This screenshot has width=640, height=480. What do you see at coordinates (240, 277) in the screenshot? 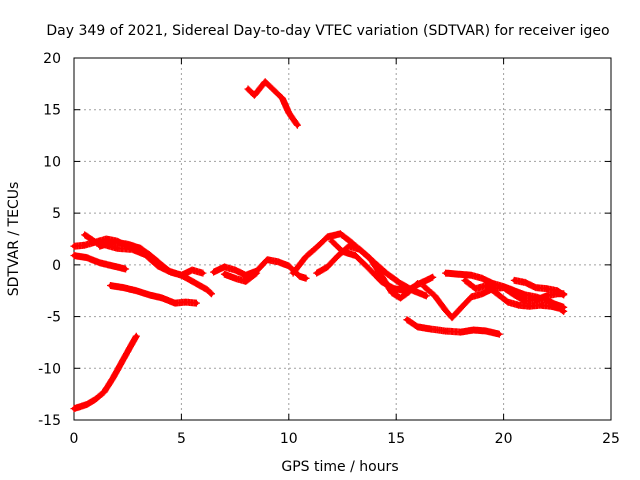
I see `series-arc-i` at bounding box center [240, 277].